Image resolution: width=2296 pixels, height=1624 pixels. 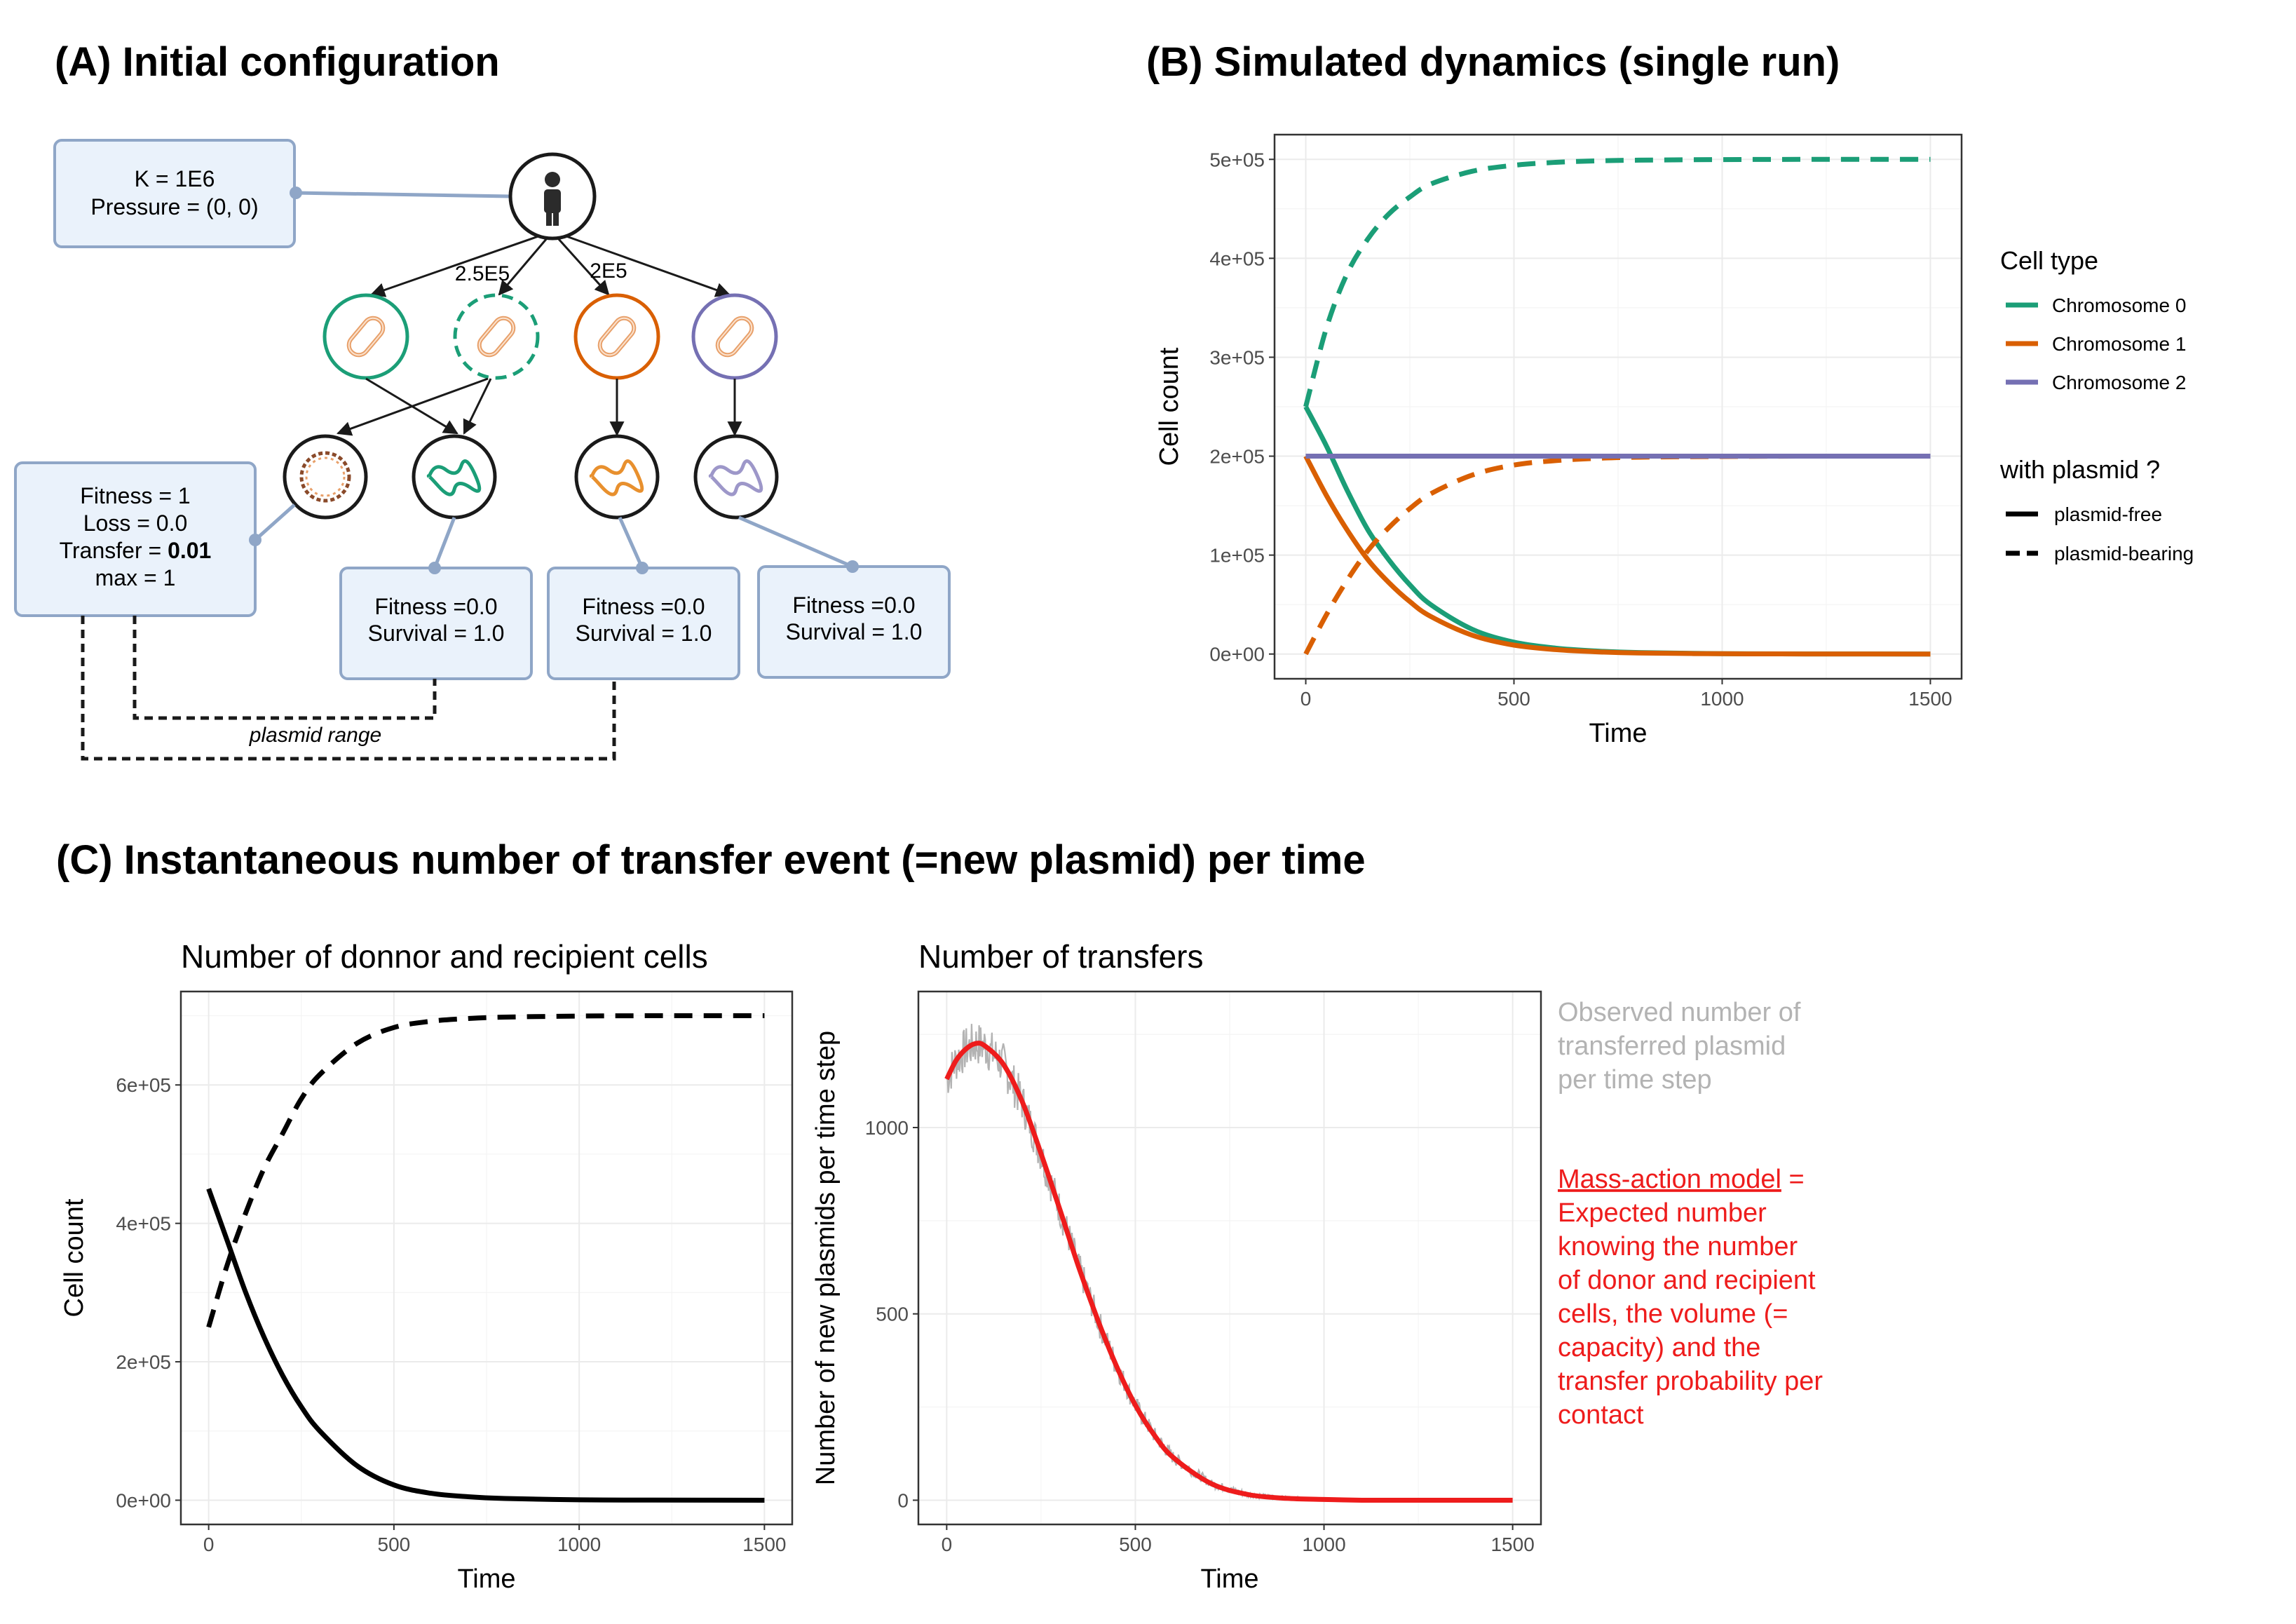 What do you see at coordinates (1682, 1179) in the screenshot?
I see `model-note-heading: Mass-action model =` at bounding box center [1682, 1179].